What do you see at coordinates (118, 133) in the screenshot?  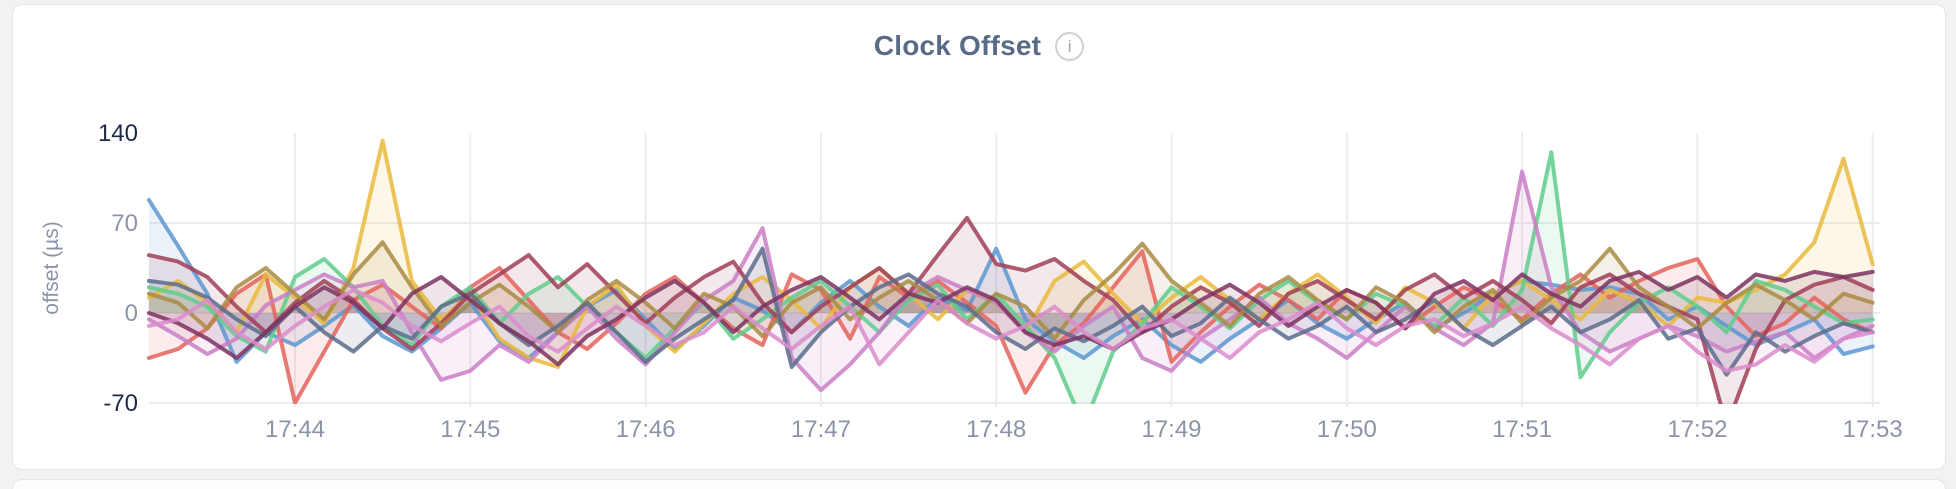 I see `y-axis-tick-label: 140` at bounding box center [118, 133].